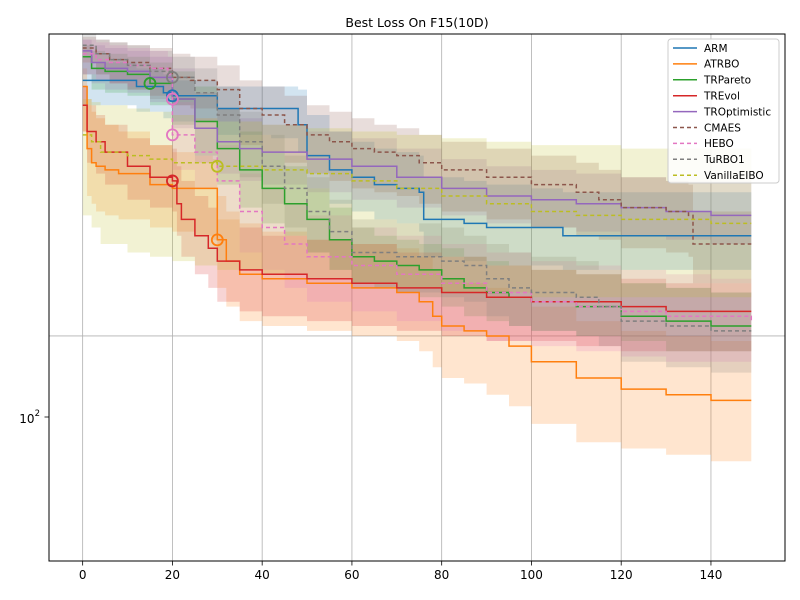 The width and height of the screenshot is (800, 600). Describe the element at coordinates (417, 179) in the screenshot. I see `series-line-vanillaeibo` at that location.